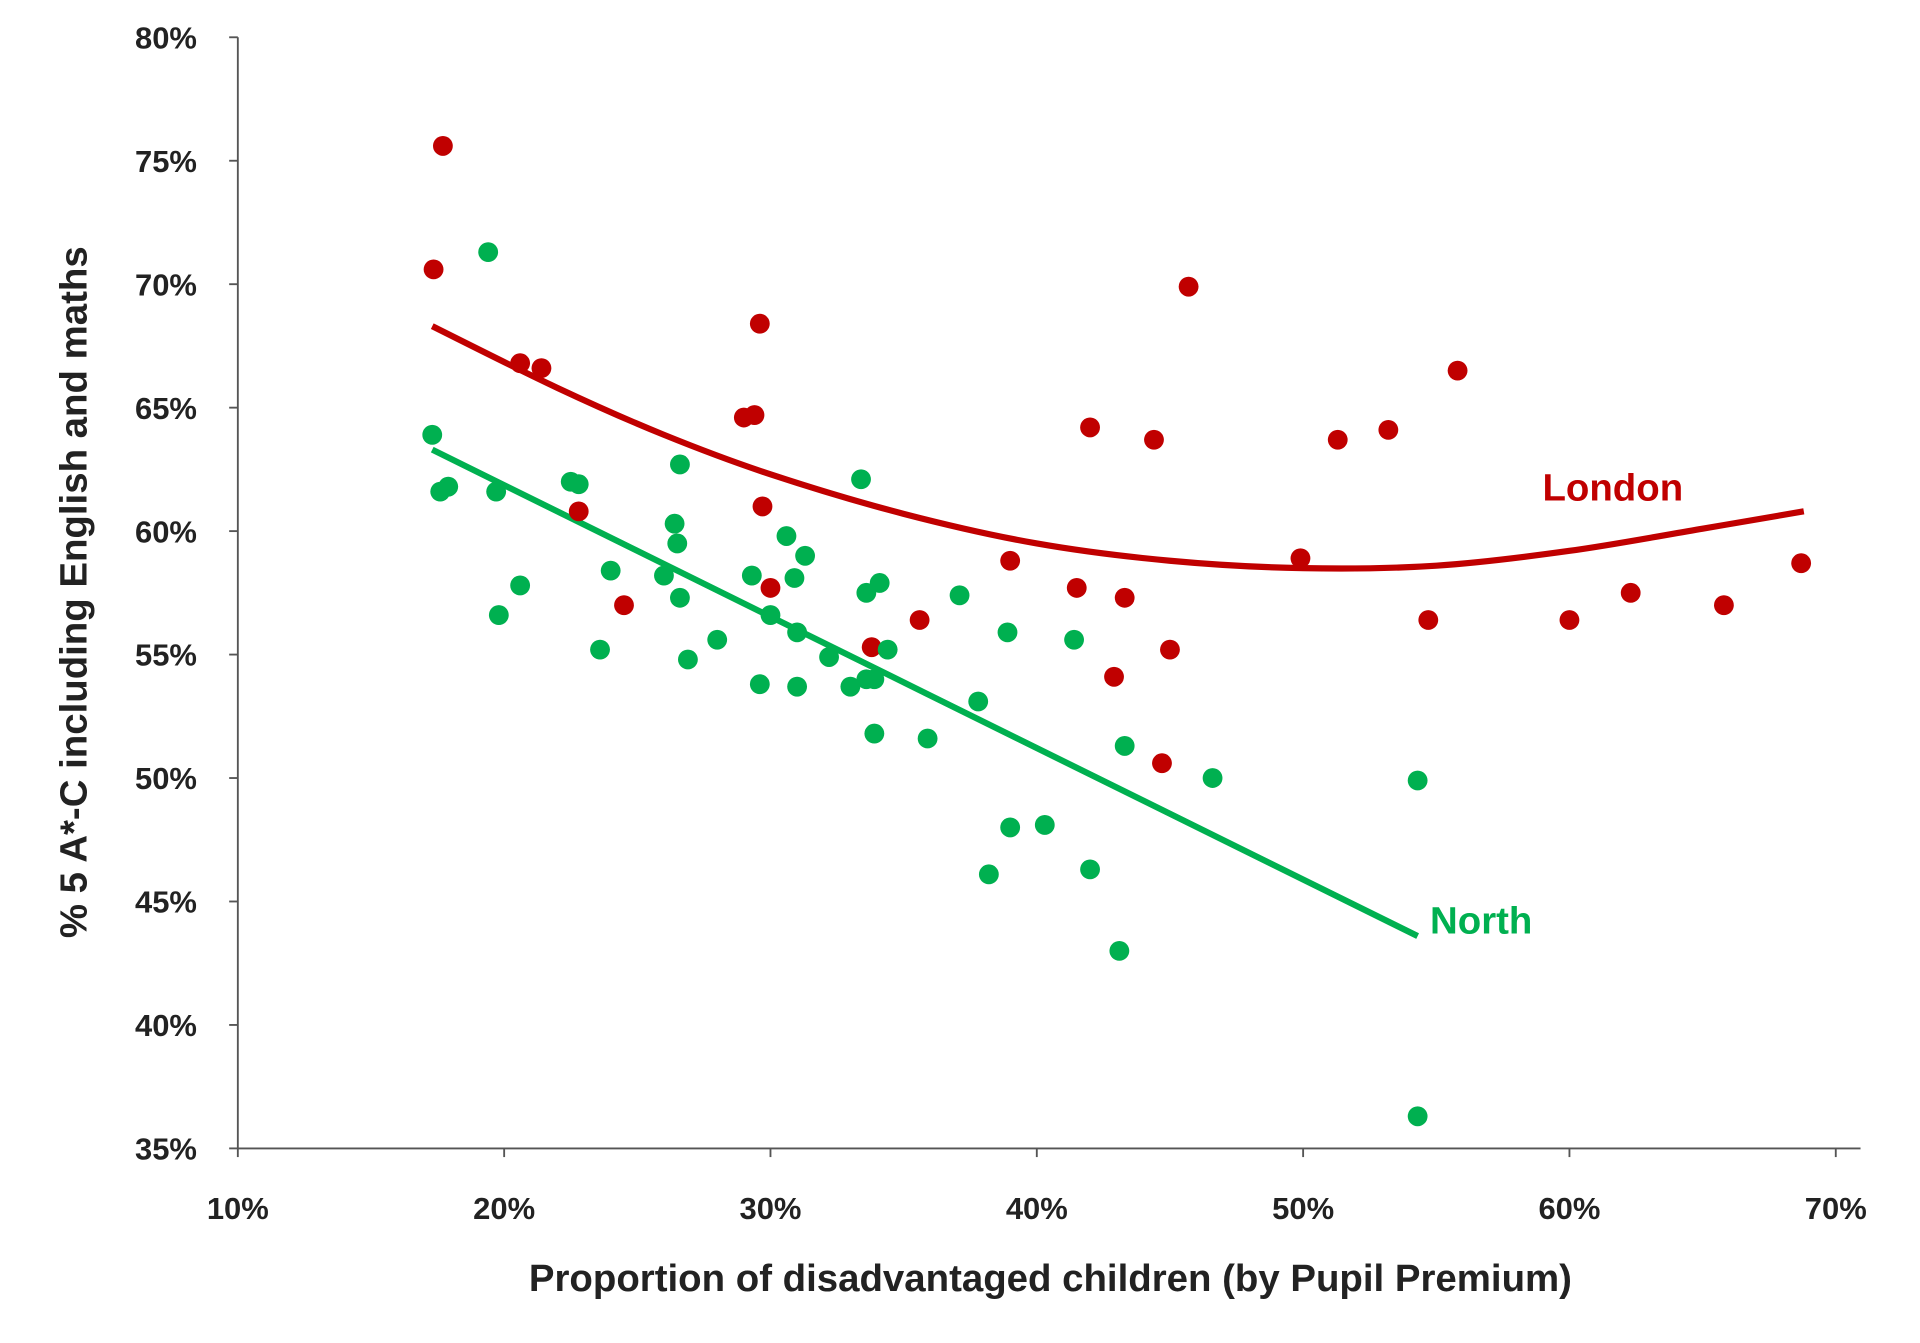  I want to click on north-series-label: North, so click(1481, 921).